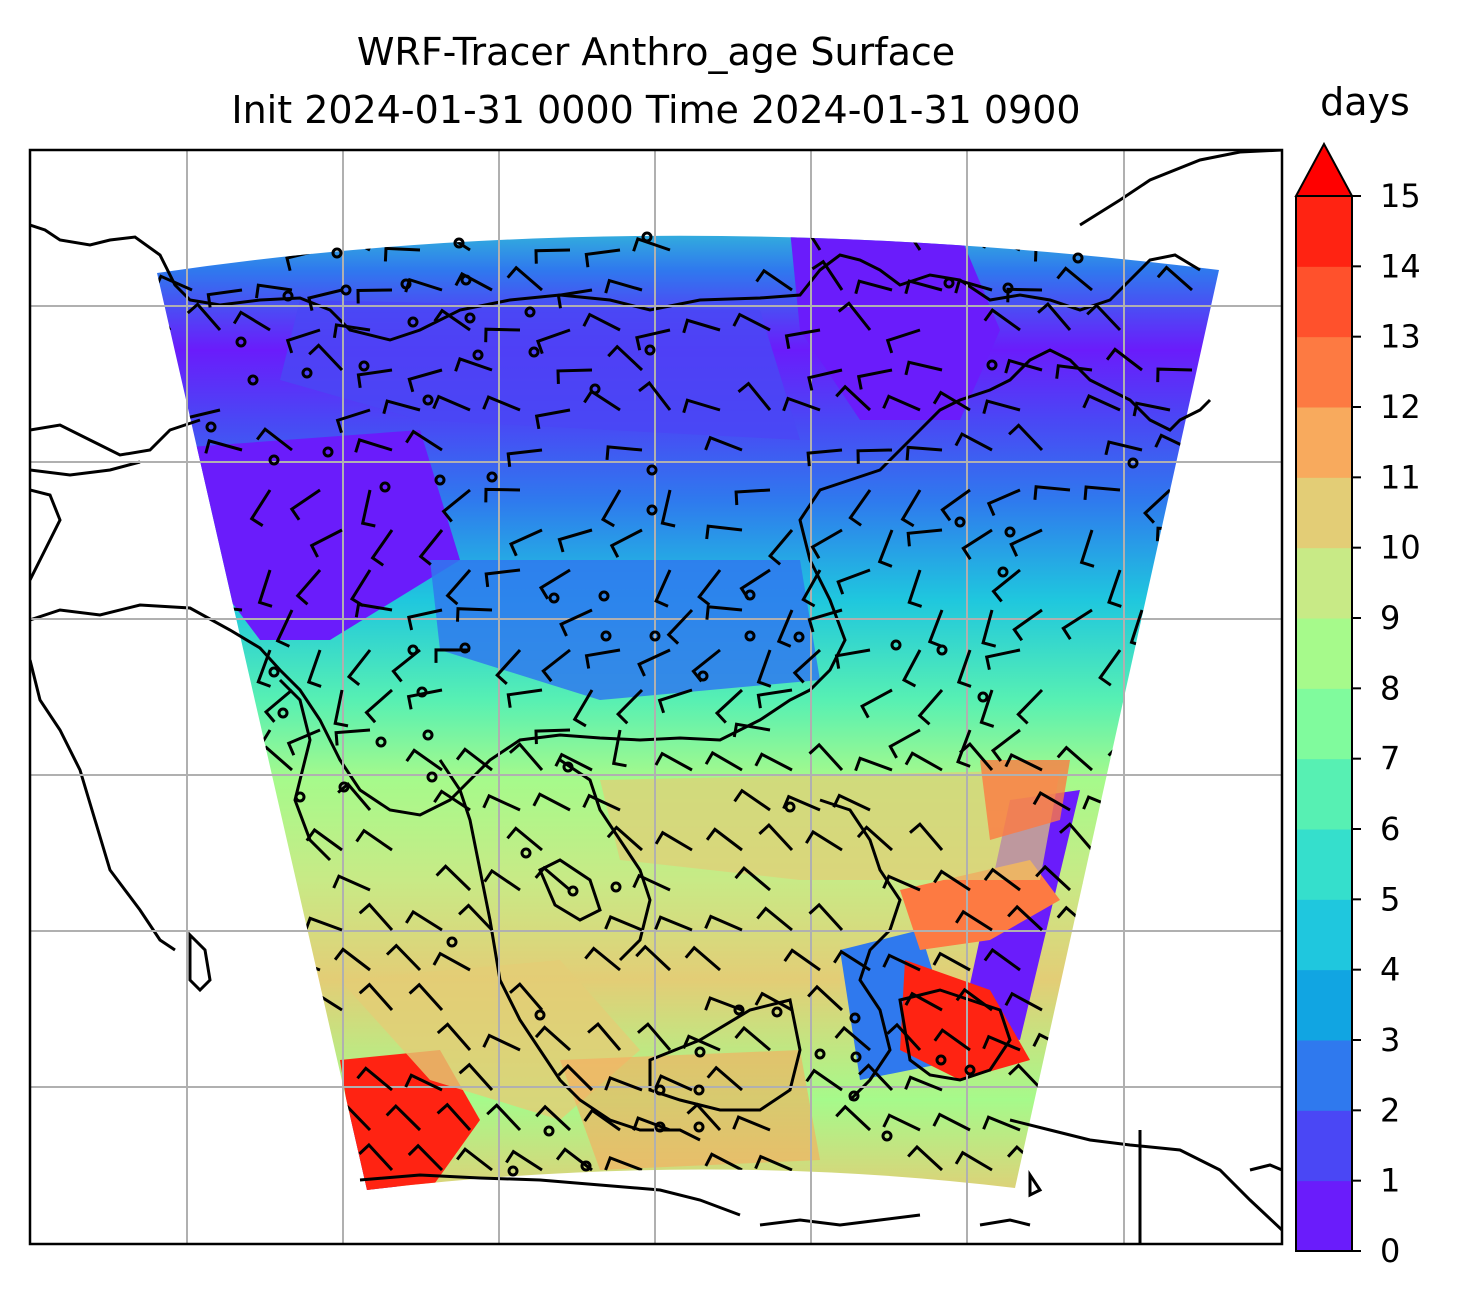 This screenshot has height=1306, width=1462. I want to click on colorbar-tick-label: 7, so click(1390, 759).